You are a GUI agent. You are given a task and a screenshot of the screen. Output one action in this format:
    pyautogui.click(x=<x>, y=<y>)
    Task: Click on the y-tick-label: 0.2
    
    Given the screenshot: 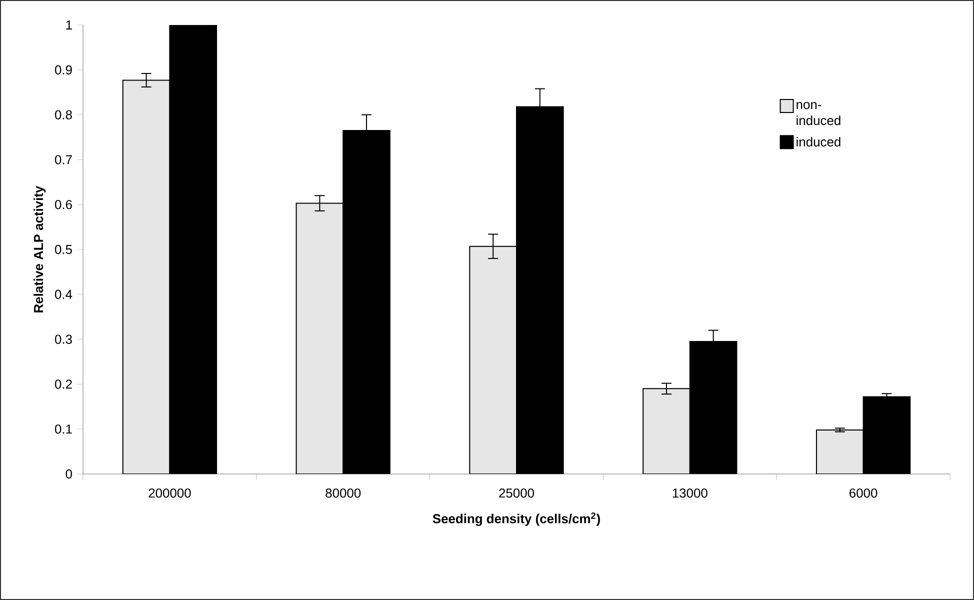 What is the action you would take?
    pyautogui.click(x=63, y=384)
    